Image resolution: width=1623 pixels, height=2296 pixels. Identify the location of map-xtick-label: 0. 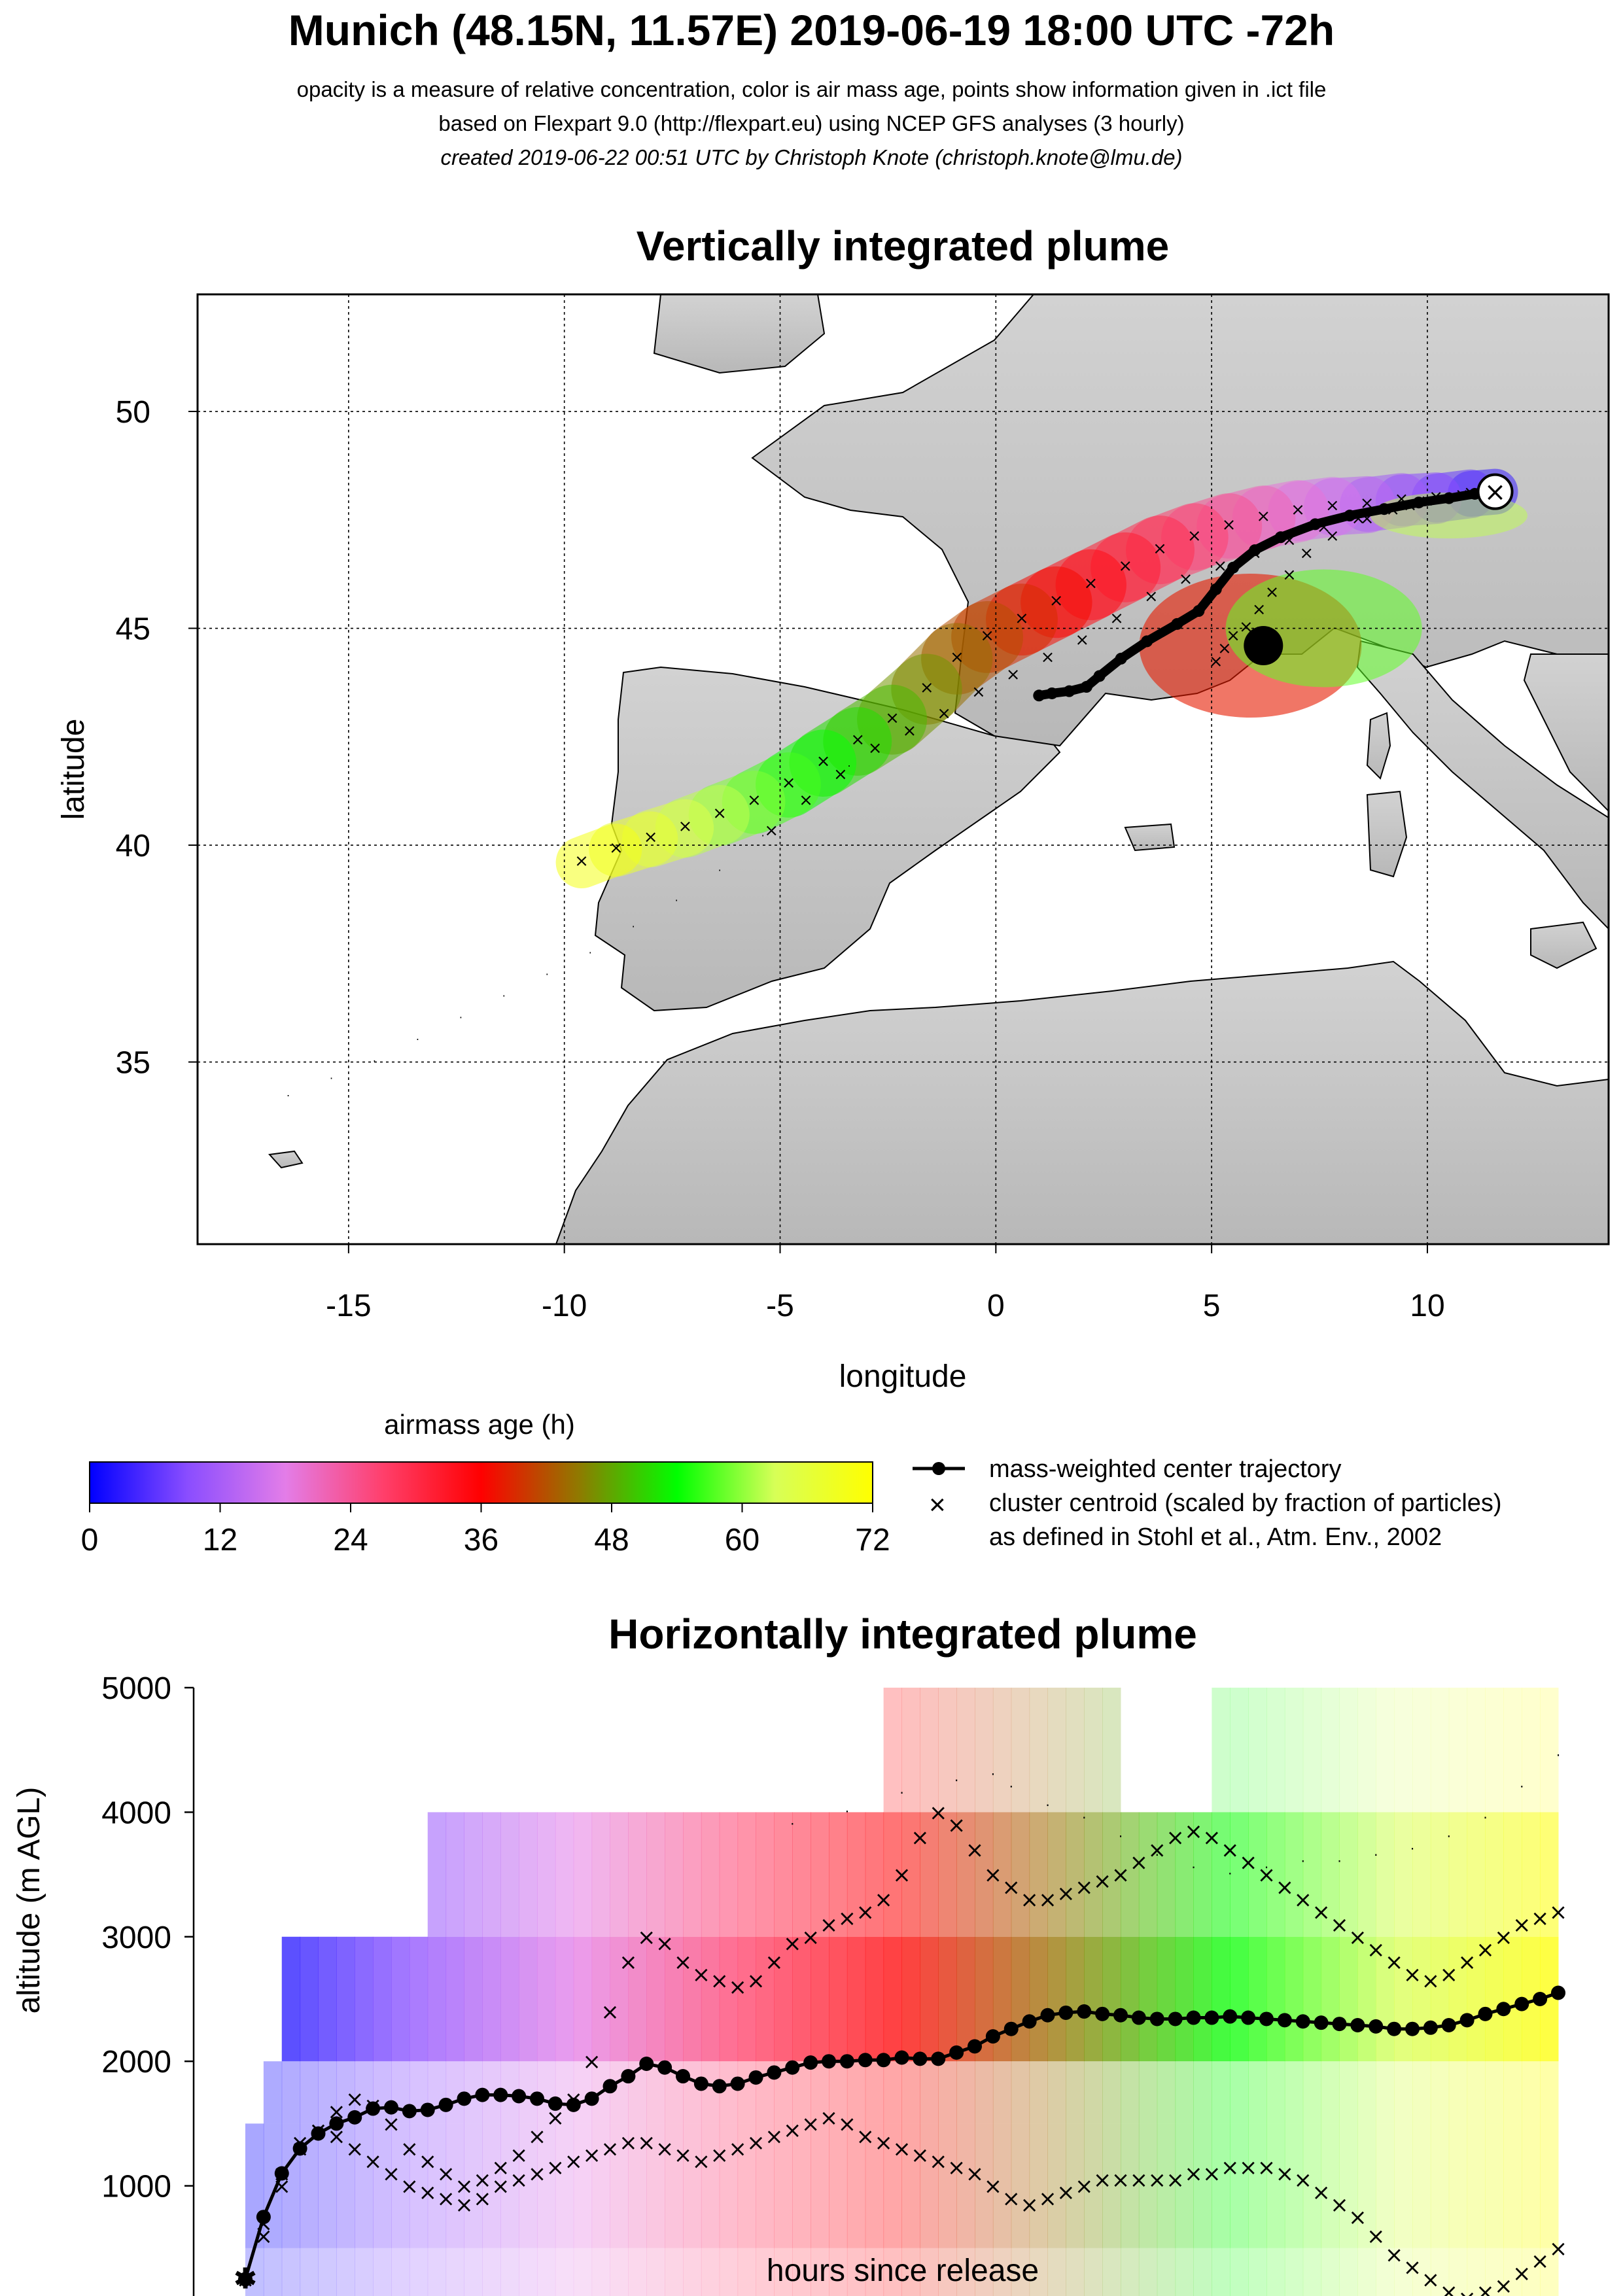
(996, 1306).